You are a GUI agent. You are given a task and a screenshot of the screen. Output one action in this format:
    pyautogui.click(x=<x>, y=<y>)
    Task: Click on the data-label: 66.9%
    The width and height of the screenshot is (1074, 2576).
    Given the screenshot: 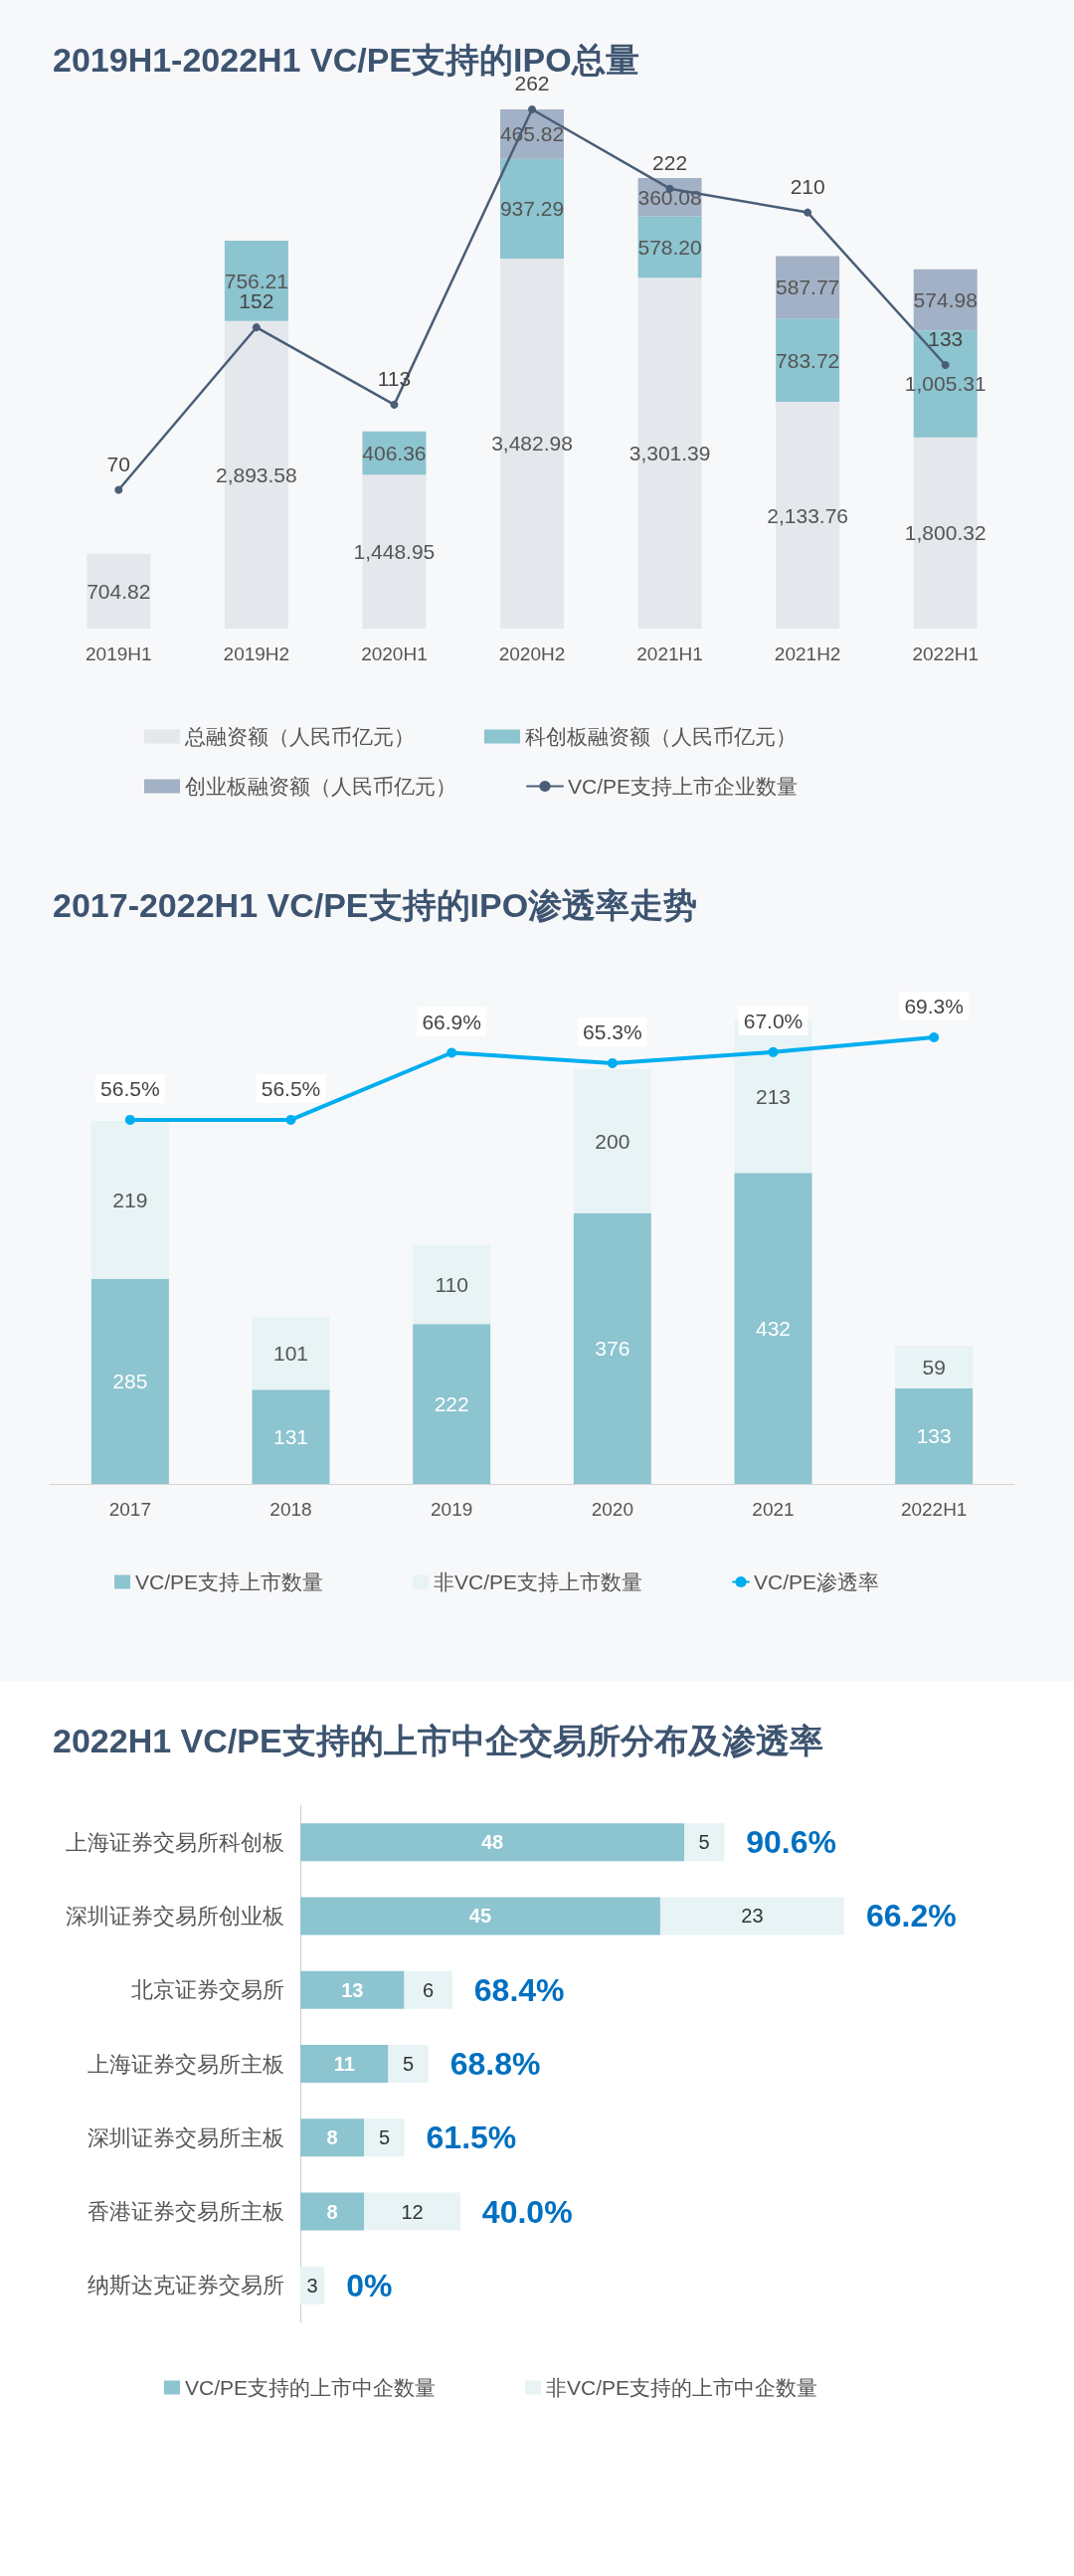 What is the action you would take?
    pyautogui.click(x=451, y=1021)
    